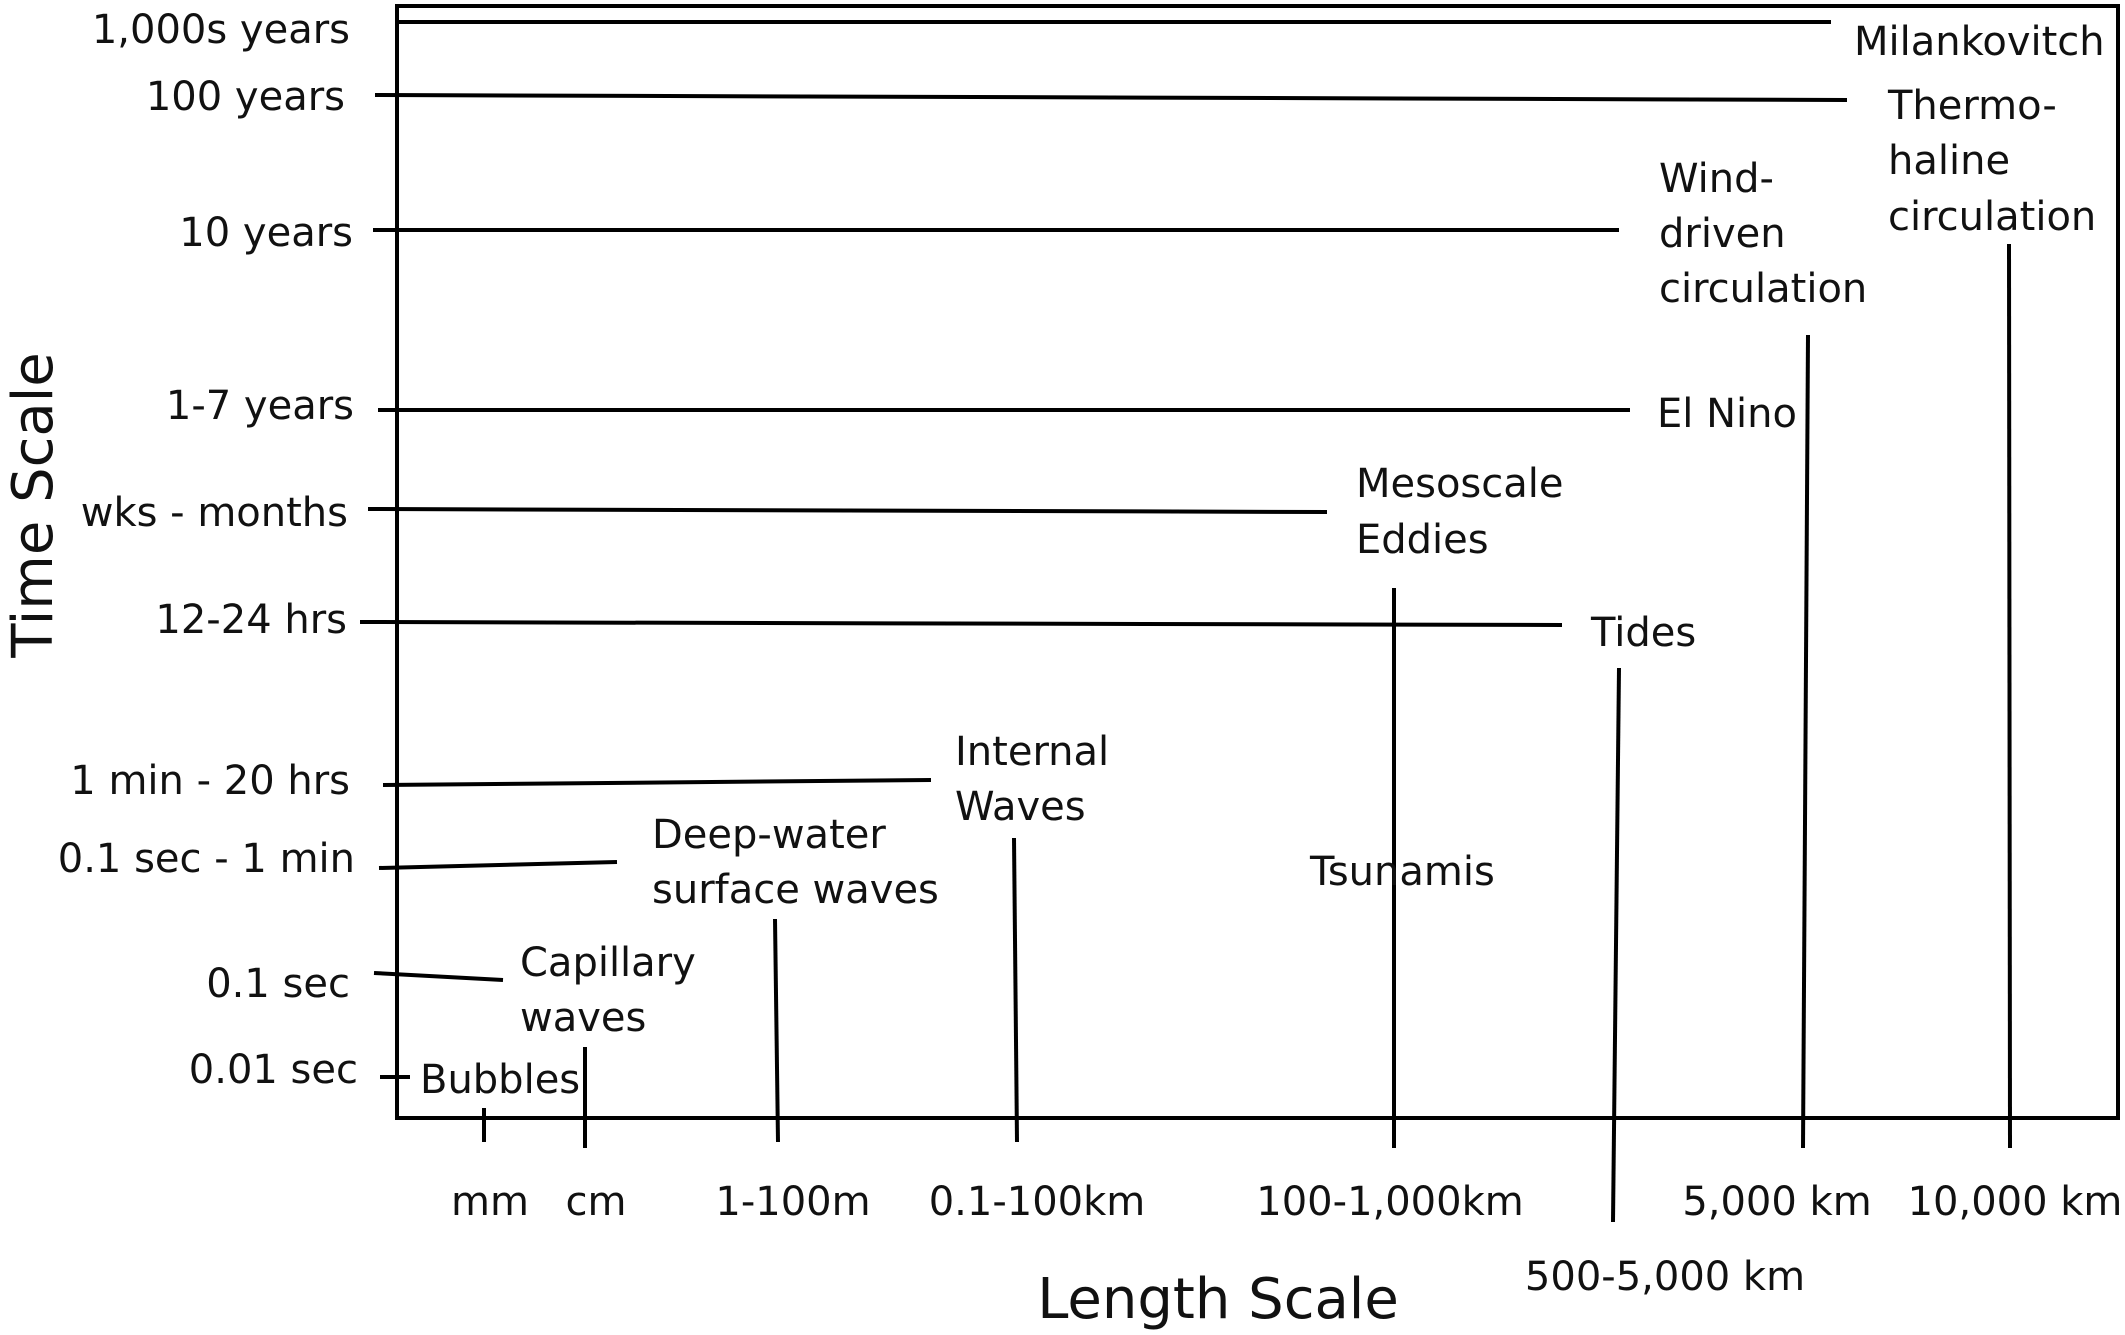  I want to click on label-milankovitch: Milankovitch, so click(1979, 42).